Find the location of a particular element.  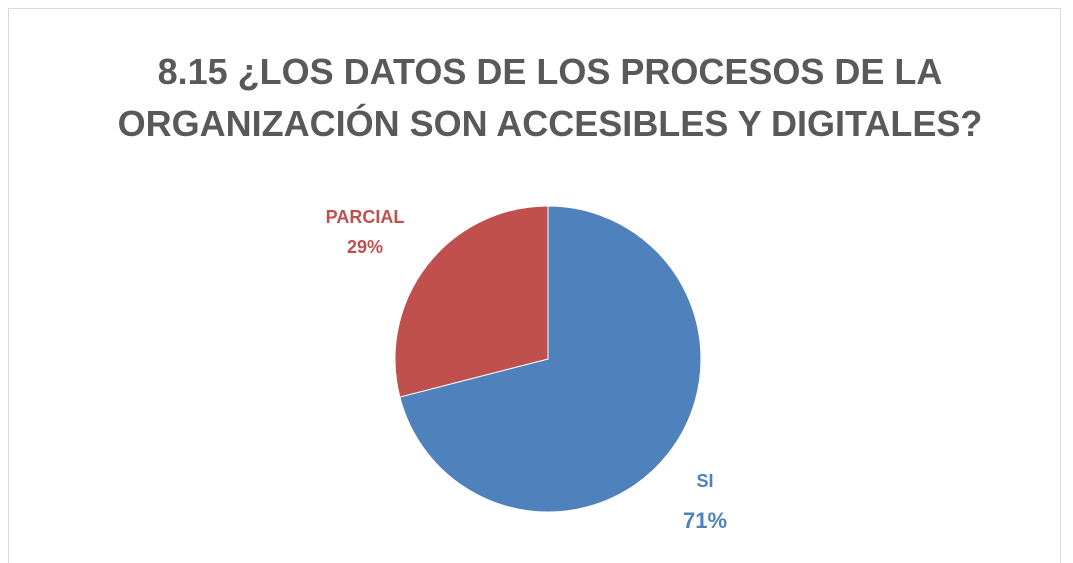

value-label: 71% is located at coordinates (705, 520).